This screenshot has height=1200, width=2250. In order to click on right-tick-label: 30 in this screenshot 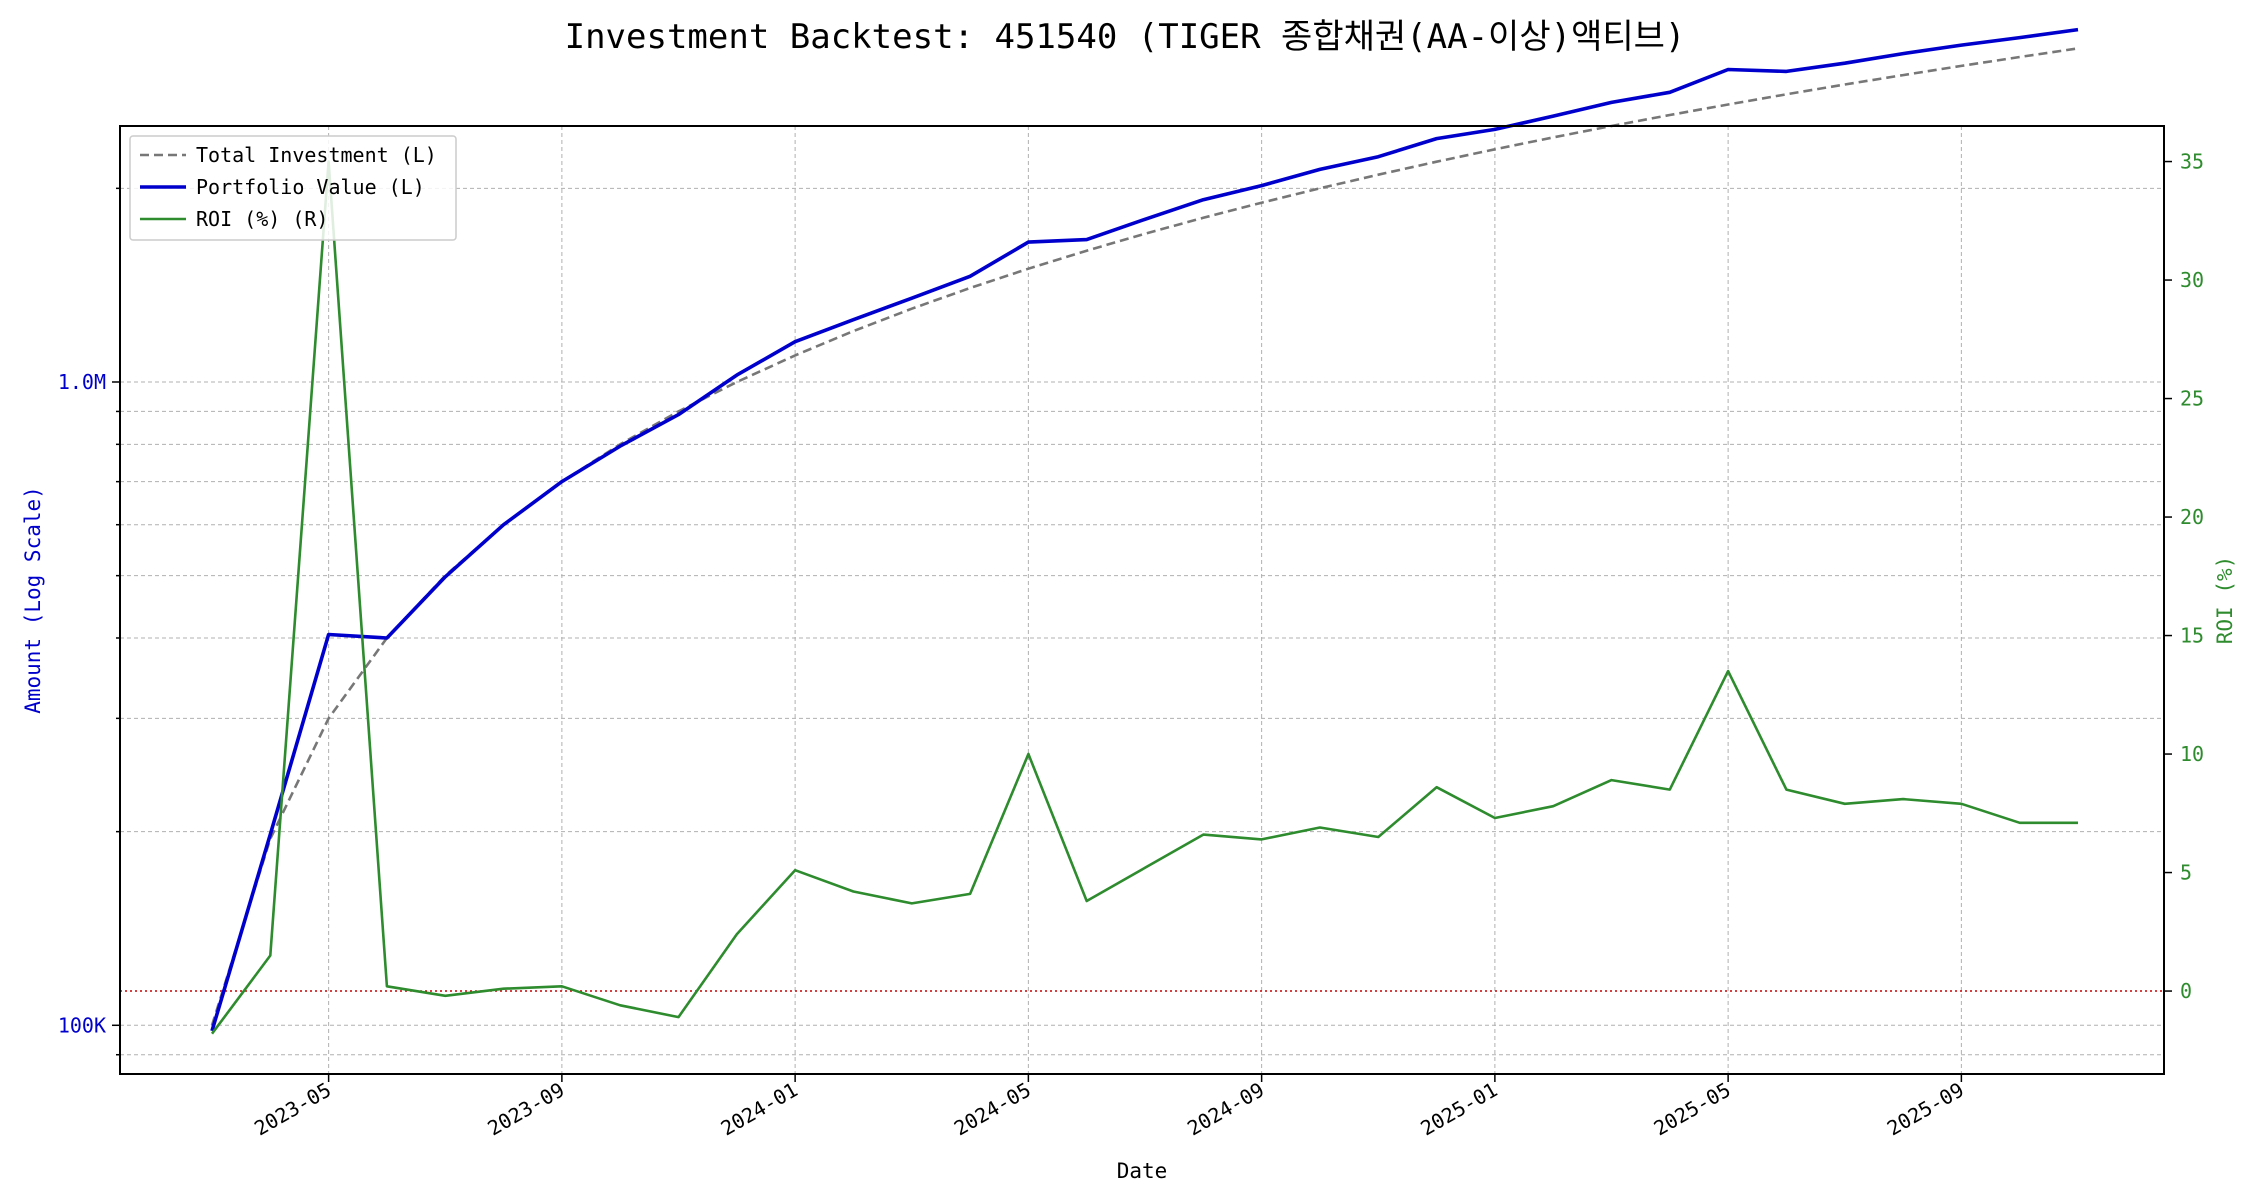, I will do `click(2192, 280)`.